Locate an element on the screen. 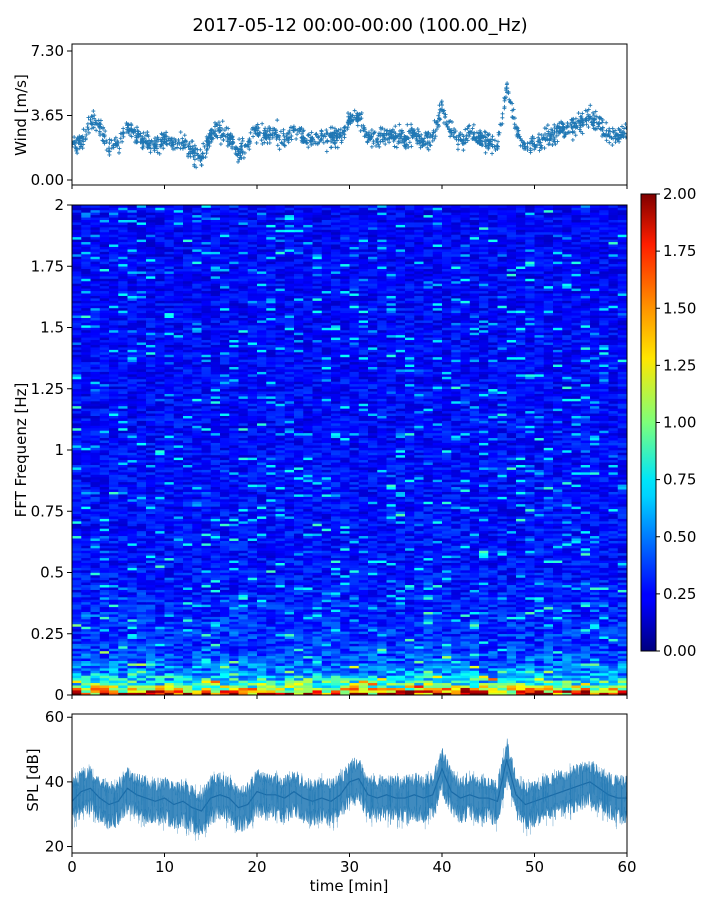 Image resolution: width=720 pixels, height=900 pixels. spl-x-tick-label: 30 is located at coordinates (349, 867).